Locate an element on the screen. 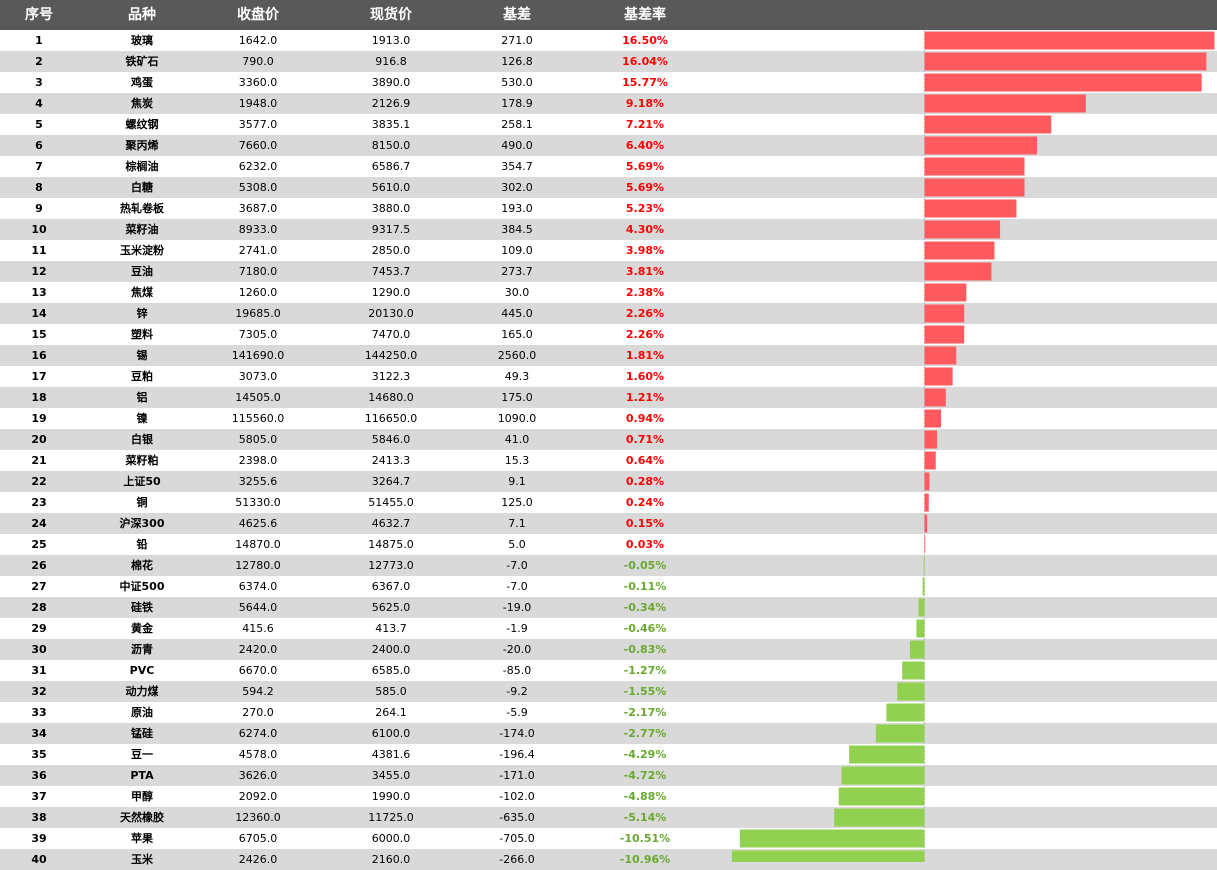 The width and height of the screenshot is (1217, 870). row-basis-rate: -0.83% is located at coordinates (645, 649).